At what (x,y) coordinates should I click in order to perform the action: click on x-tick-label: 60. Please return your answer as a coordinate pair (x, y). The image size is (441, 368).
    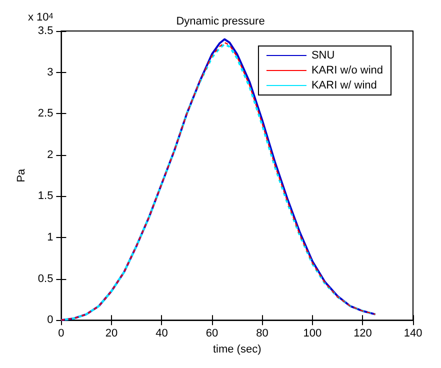
    Looking at the image, I should click on (212, 334).